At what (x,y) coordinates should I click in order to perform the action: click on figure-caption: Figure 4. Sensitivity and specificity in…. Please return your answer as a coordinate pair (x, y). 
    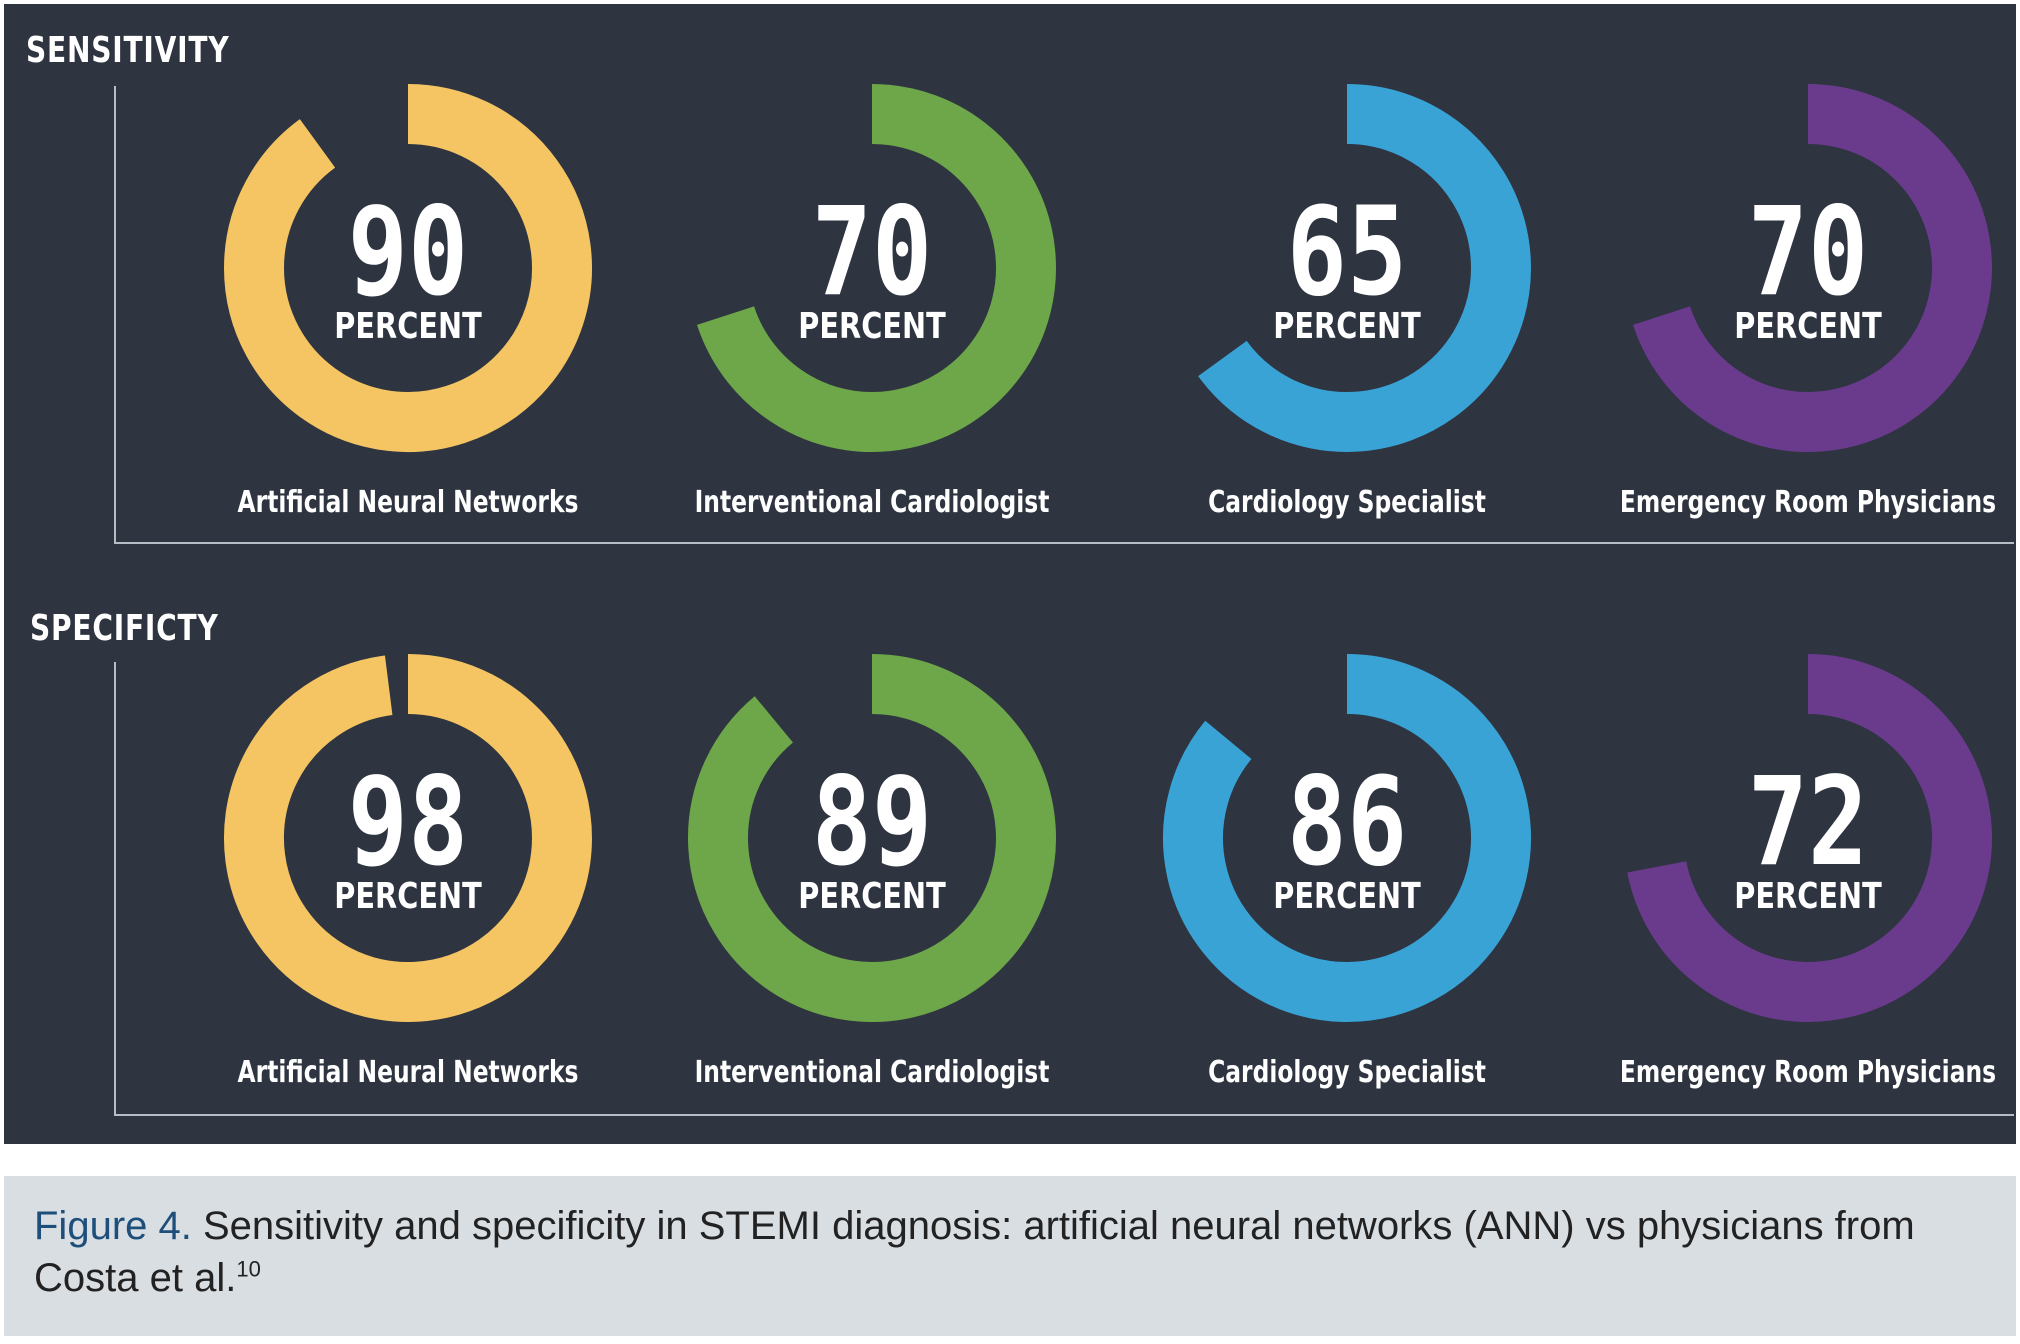
    Looking at the image, I should click on (1014, 1252).